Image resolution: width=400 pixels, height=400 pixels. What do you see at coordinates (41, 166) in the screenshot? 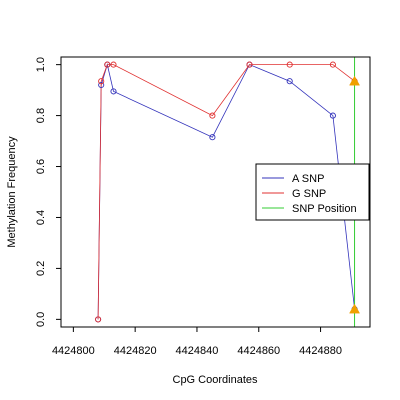
I see `y-tick-label: 0.6` at bounding box center [41, 166].